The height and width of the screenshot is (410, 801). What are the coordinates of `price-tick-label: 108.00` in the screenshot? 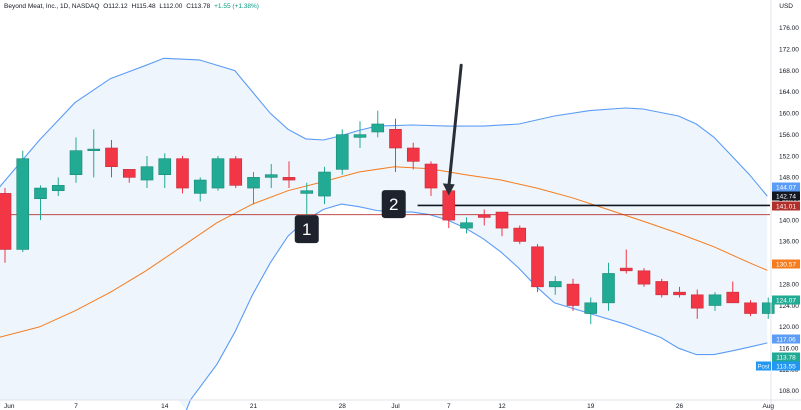 It's located at (789, 391).